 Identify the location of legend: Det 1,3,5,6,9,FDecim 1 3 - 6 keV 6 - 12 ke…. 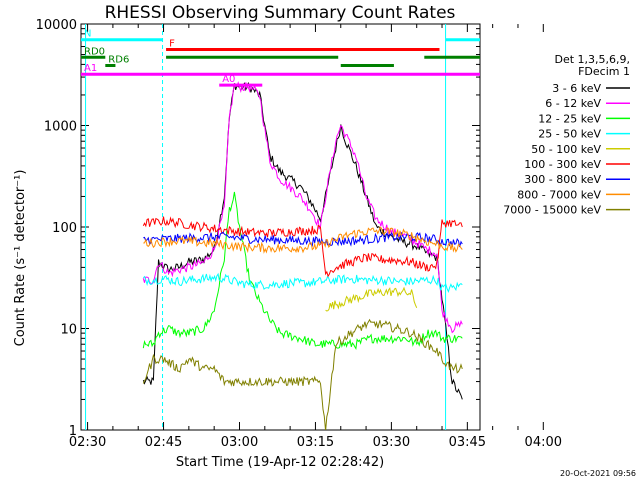
(566, 135).